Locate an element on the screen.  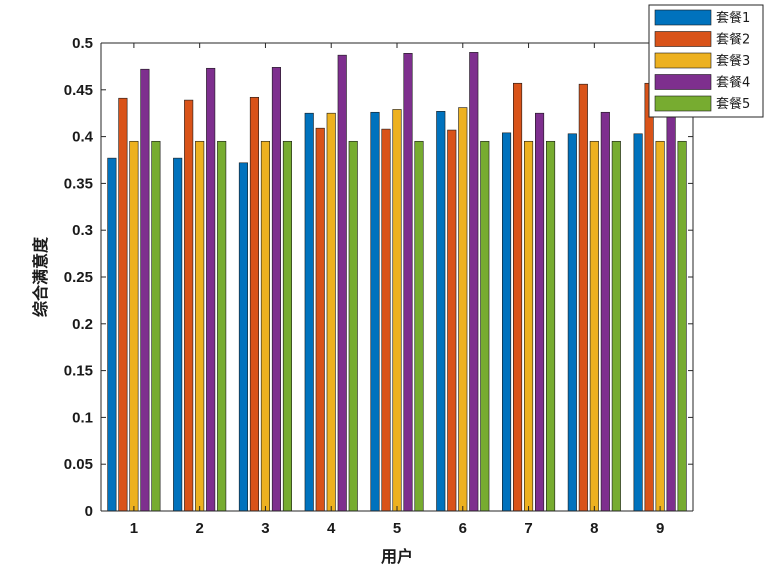
bar-series3-user4 is located at coordinates (331, 312).